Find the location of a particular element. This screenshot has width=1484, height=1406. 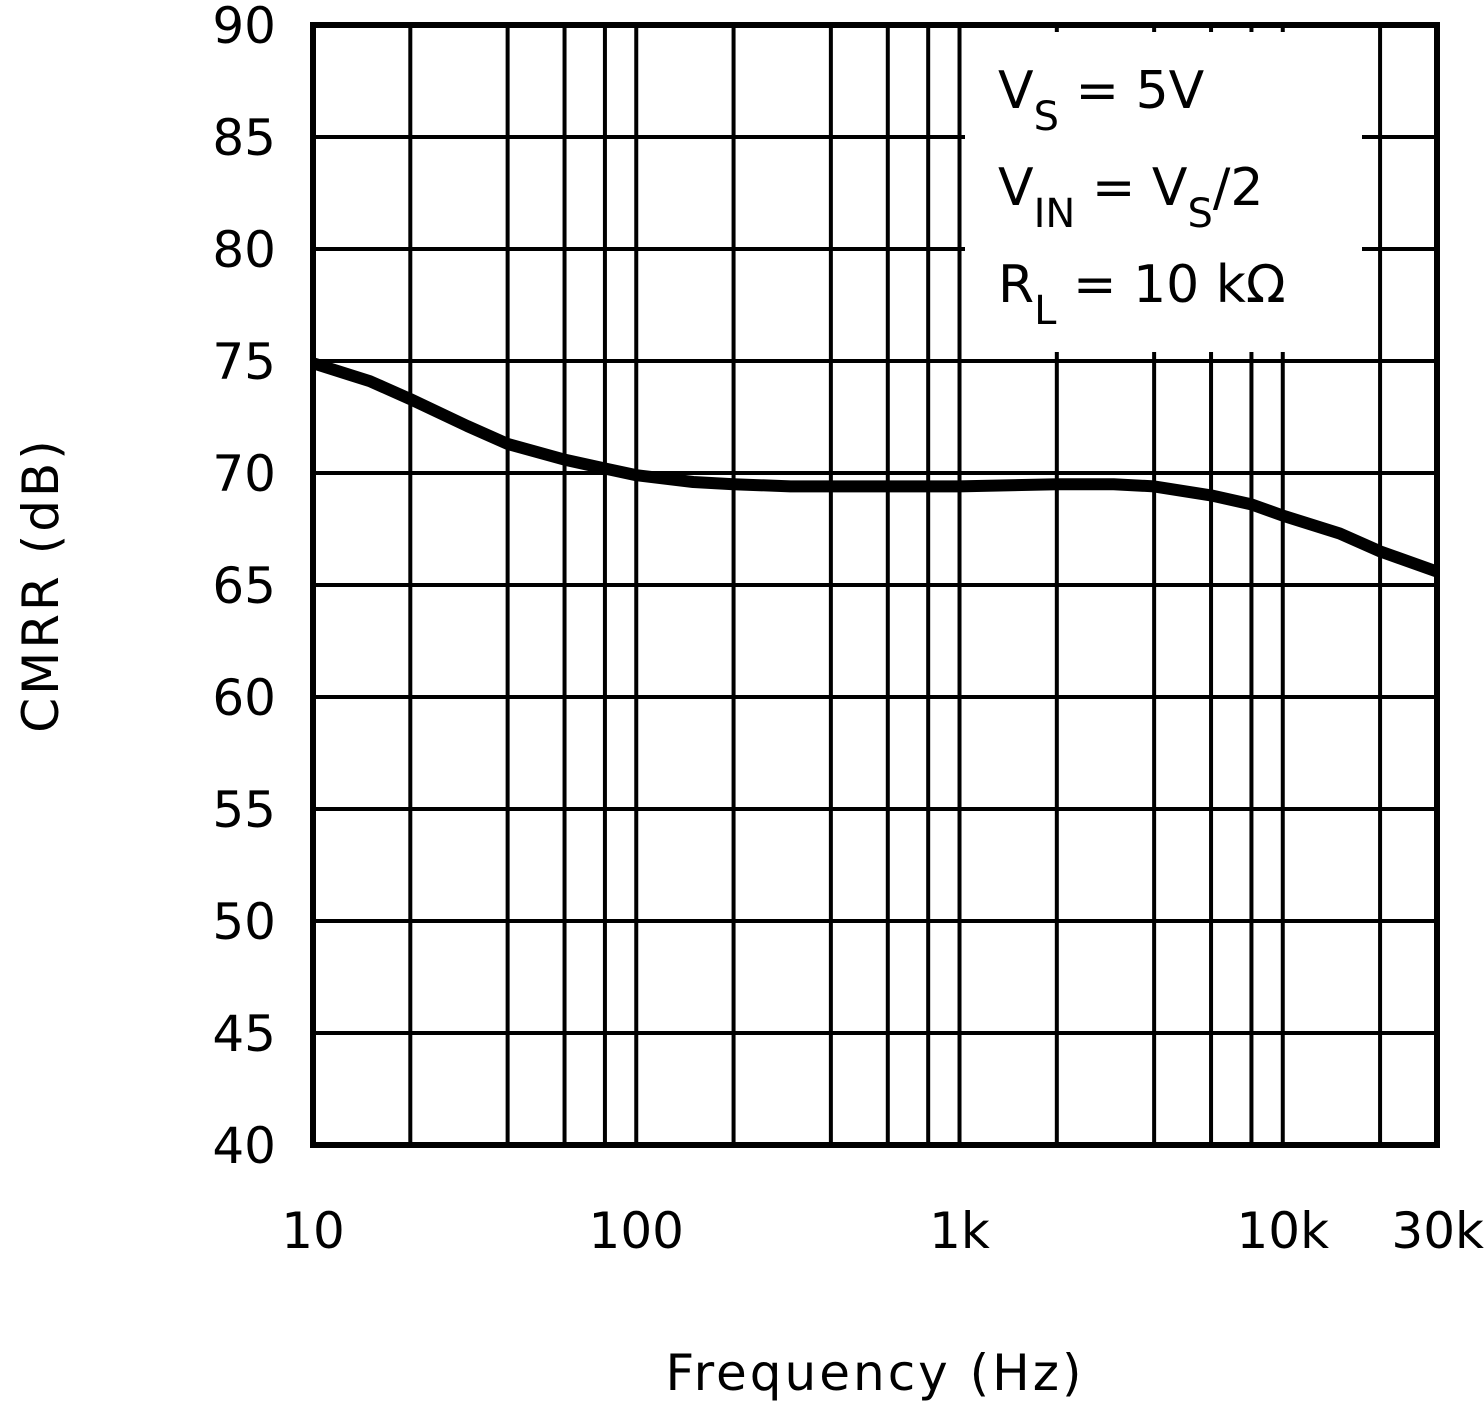

cmrr-line is located at coordinates (875, 467).